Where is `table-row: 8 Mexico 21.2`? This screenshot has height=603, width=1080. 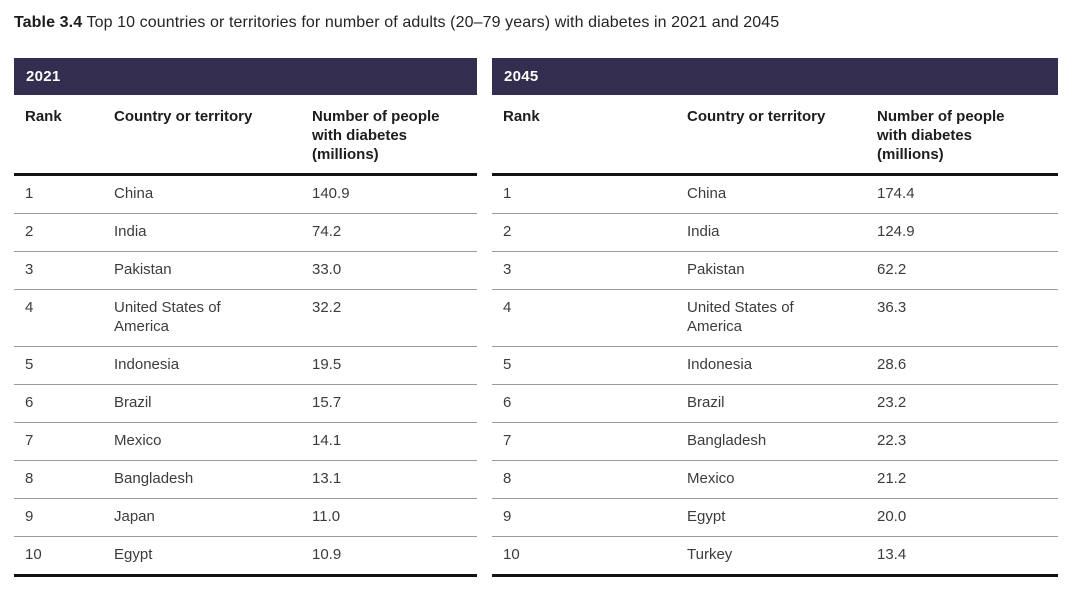 table-row: 8 Mexico 21.2 is located at coordinates (775, 479).